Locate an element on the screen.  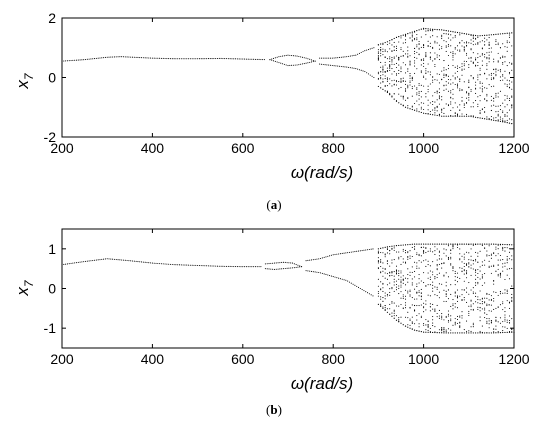
y-tick-label: 2 is located at coordinates (52, 18).